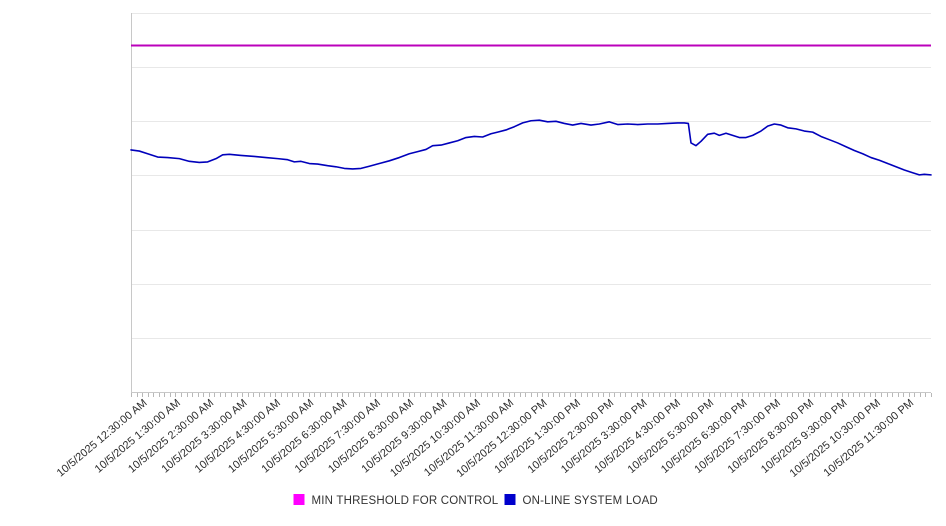 This screenshot has width=946, height=526. Describe the element at coordinates (590, 501) in the screenshot. I see `legend-label: ON-LINE SYSTEM LOAD` at that location.